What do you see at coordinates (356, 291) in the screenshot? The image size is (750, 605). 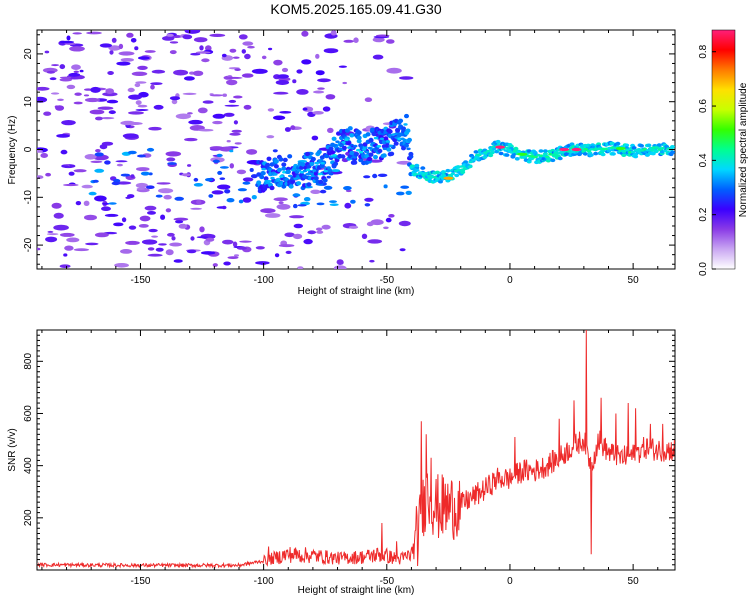 I see `spectrogram-xlabel: Height of straight line (km)` at bounding box center [356, 291].